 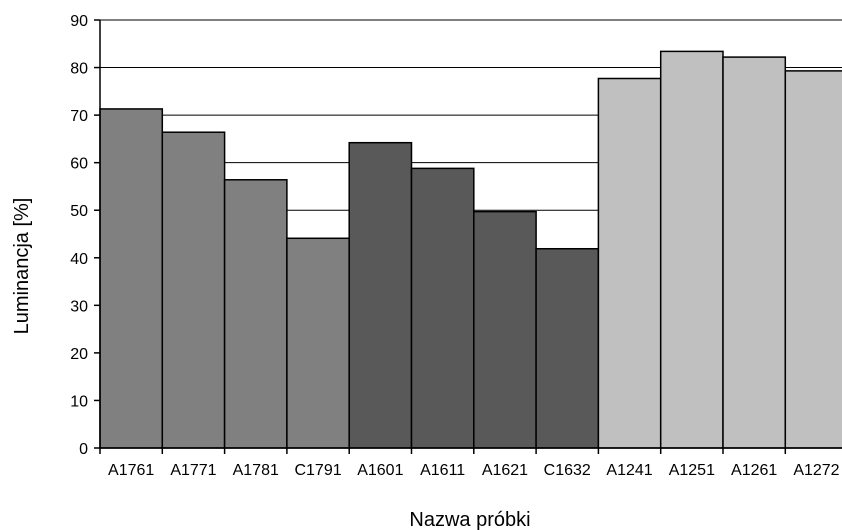 I want to click on y-tick-labels: 0 10 20 30 40 50 60 70 80 90, so click(x=79, y=235).